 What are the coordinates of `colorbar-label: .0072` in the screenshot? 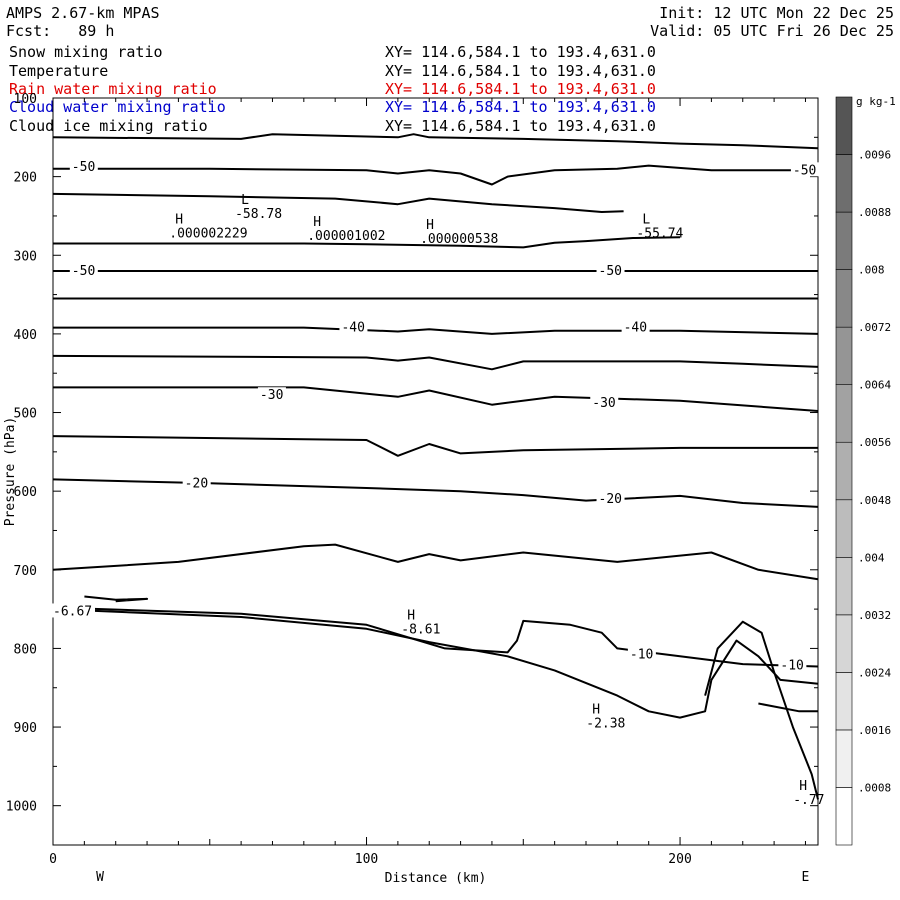 It's located at (874, 327).